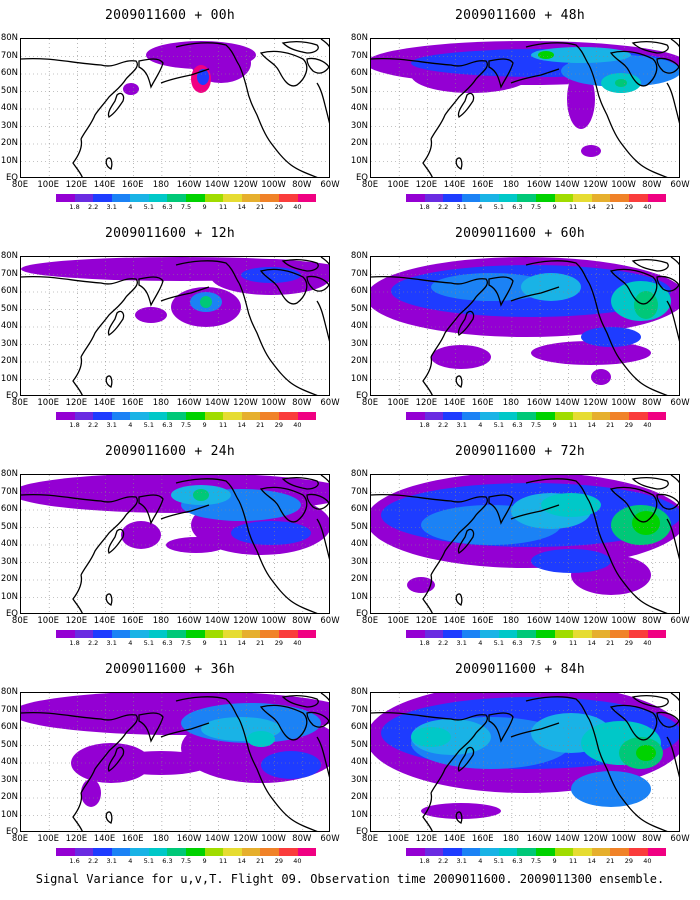  I want to click on lon-tick-label: 180, so click(161, 403).